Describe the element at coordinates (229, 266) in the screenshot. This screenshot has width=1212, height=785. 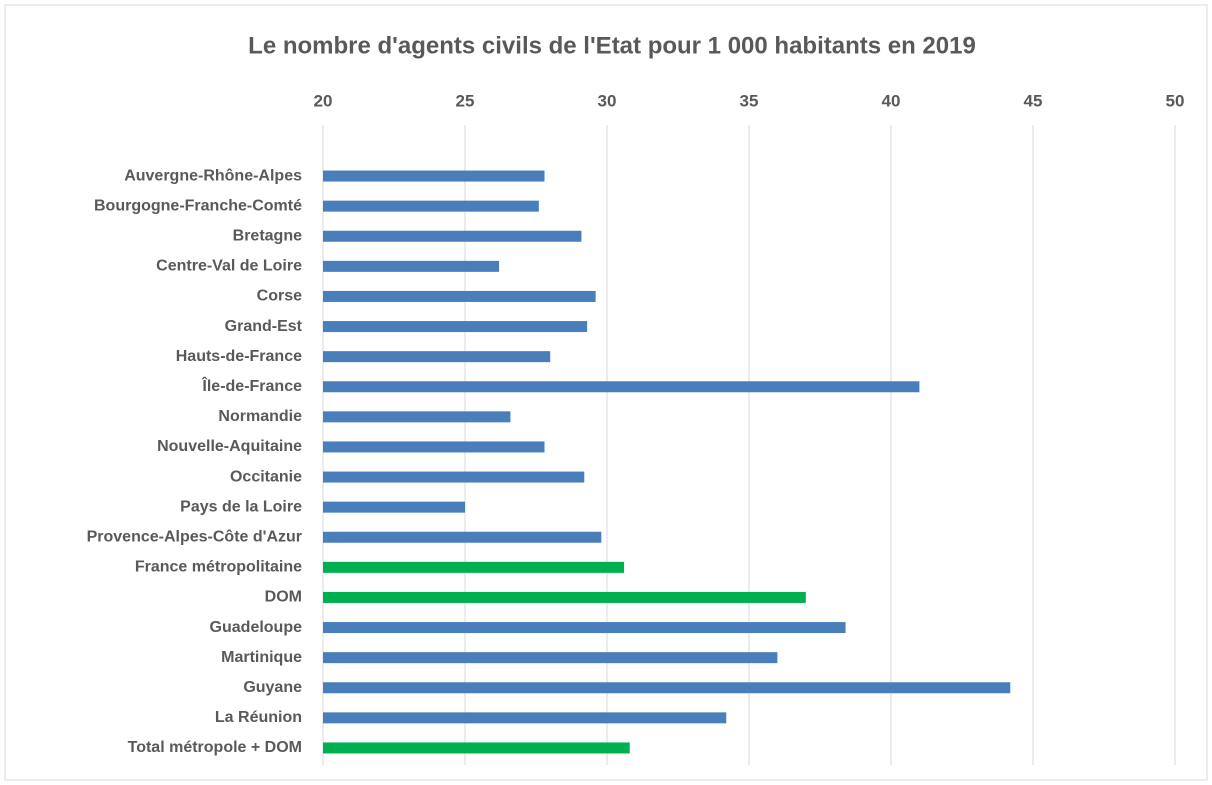
I see `y-tick-label: Centre-Val de Loire` at that location.